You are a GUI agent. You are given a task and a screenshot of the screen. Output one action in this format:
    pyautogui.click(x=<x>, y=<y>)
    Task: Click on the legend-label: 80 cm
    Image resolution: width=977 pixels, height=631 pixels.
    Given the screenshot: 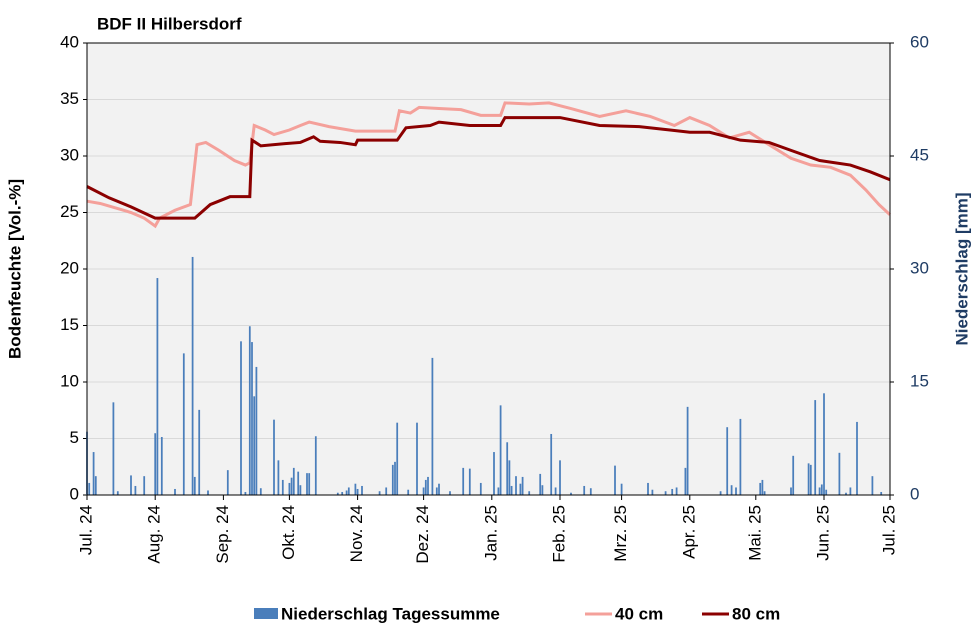 What is the action you would take?
    pyautogui.click(x=756, y=613)
    